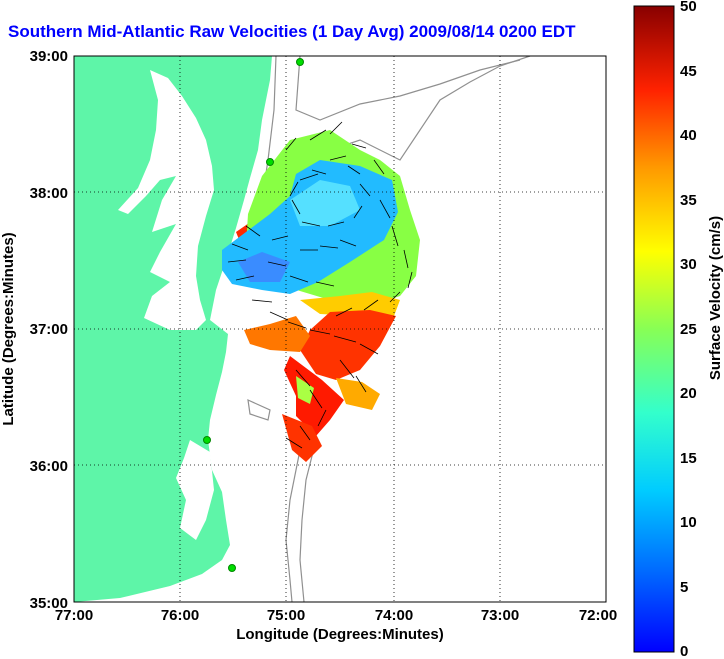 The image size is (724, 659). I want to click on y-tick-label: 37:00, so click(49, 329).